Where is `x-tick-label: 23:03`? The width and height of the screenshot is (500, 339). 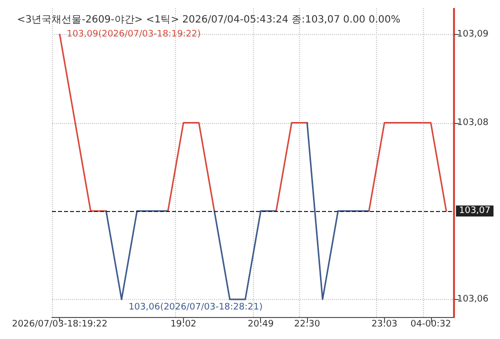
x-tick-label: 23:03 is located at coordinates (384, 325).